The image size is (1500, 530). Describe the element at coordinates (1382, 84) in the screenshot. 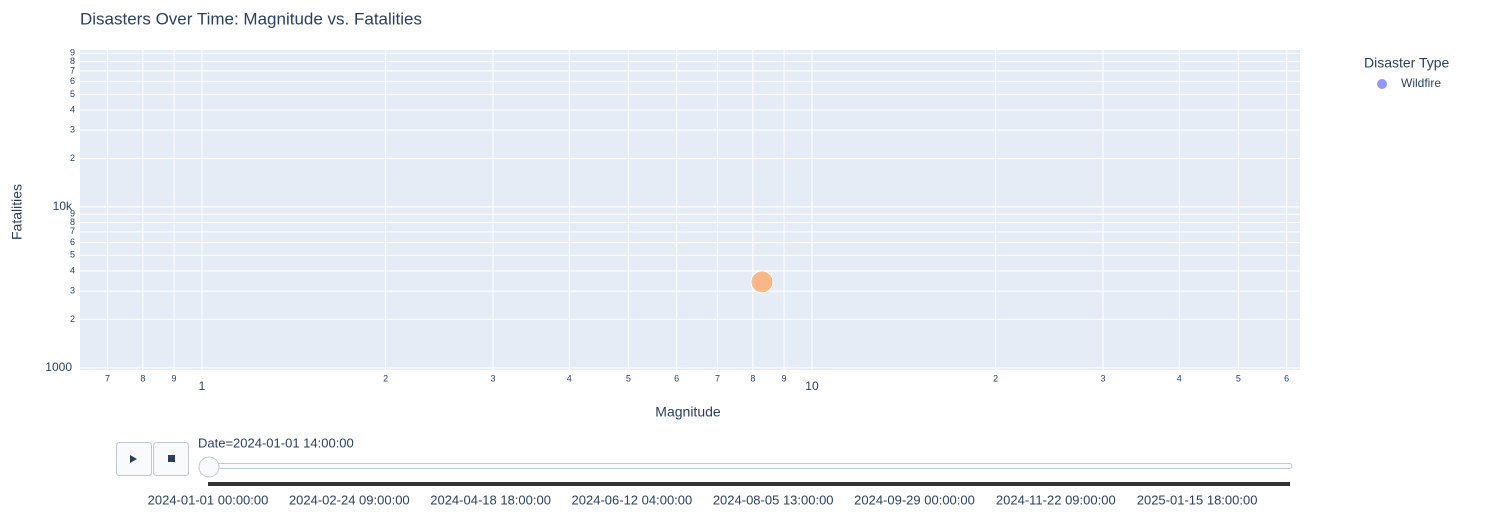

I see `legend-marker` at that location.